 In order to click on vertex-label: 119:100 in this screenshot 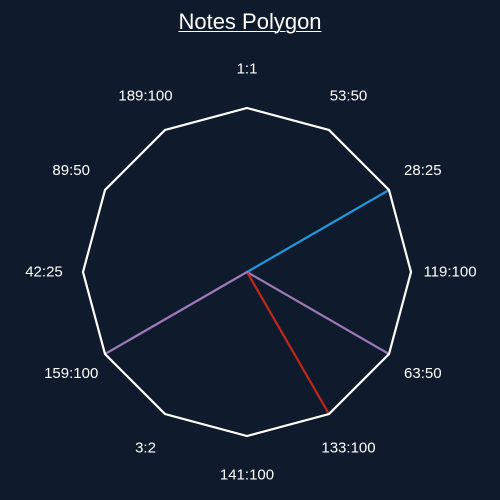, I will do `click(449, 272)`.